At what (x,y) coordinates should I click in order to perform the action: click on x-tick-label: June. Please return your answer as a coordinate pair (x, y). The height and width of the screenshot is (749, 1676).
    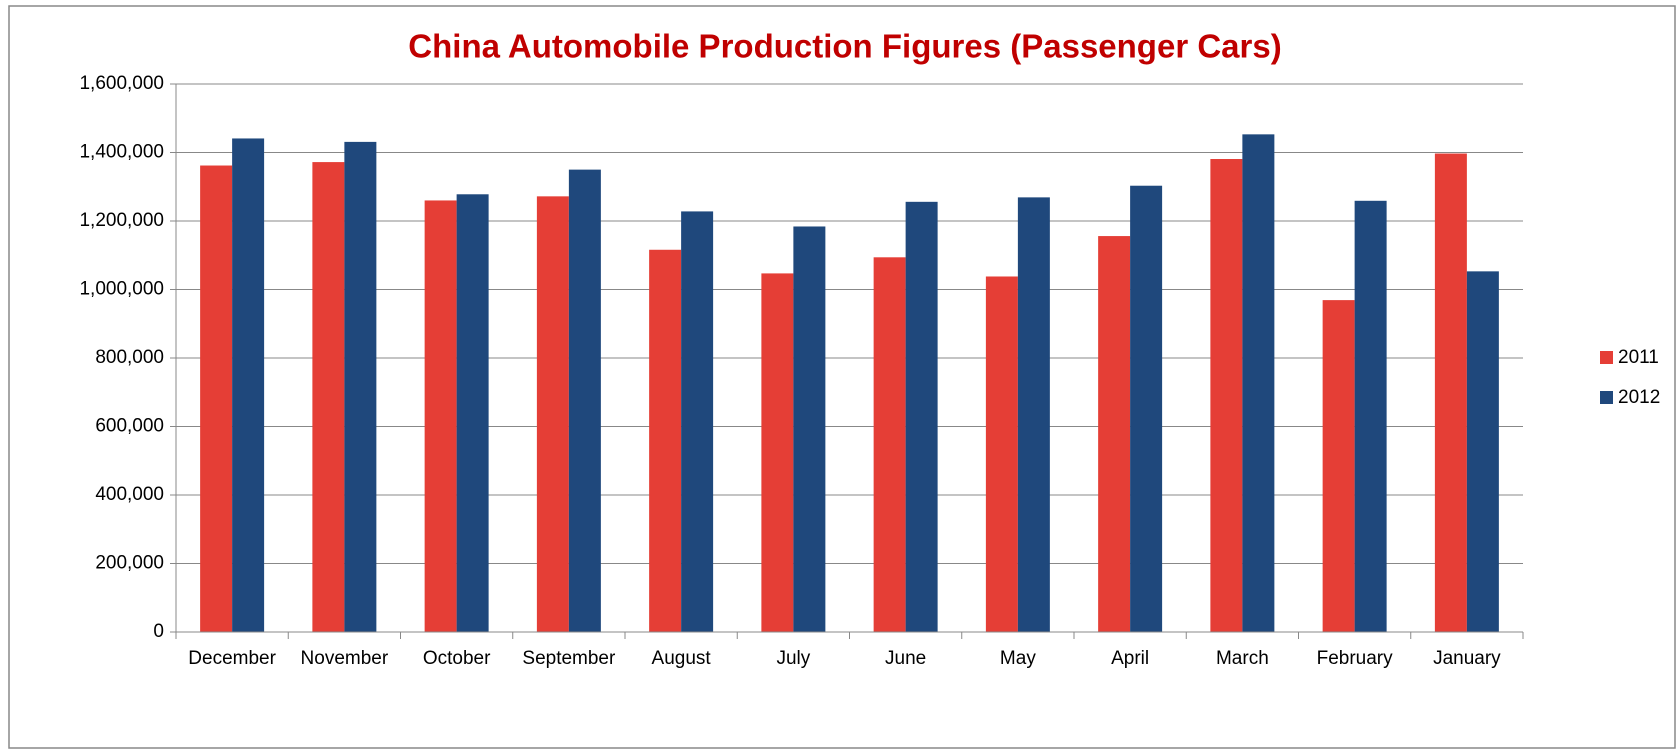
    Looking at the image, I should click on (905, 658).